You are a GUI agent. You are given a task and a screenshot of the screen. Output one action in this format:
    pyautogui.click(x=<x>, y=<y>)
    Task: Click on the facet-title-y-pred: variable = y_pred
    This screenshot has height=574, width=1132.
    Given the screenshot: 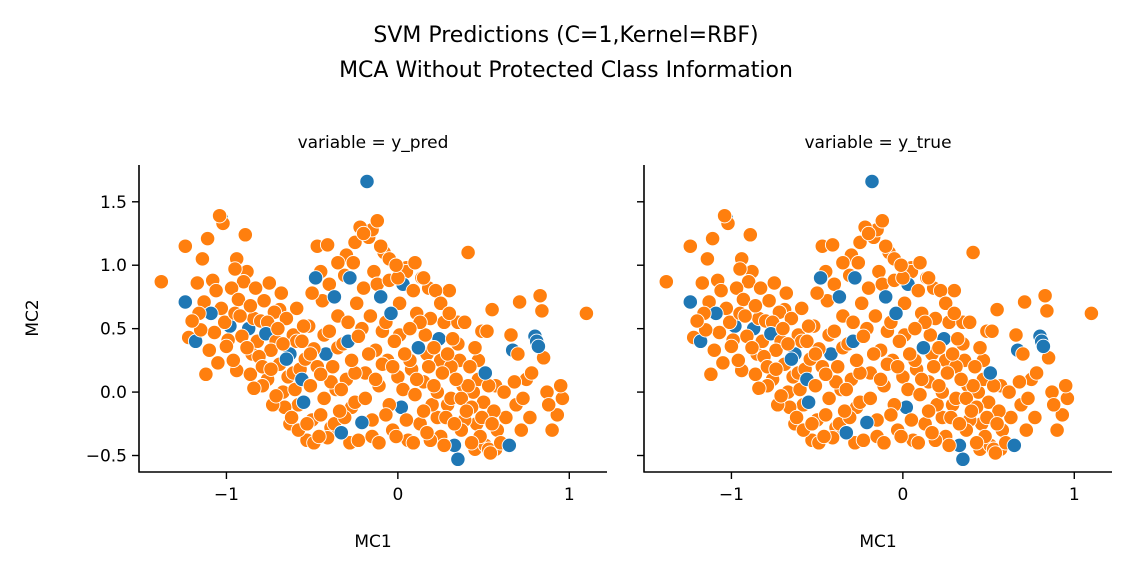 What is the action you would take?
    pyautogui.click(x=373, y=143)
    